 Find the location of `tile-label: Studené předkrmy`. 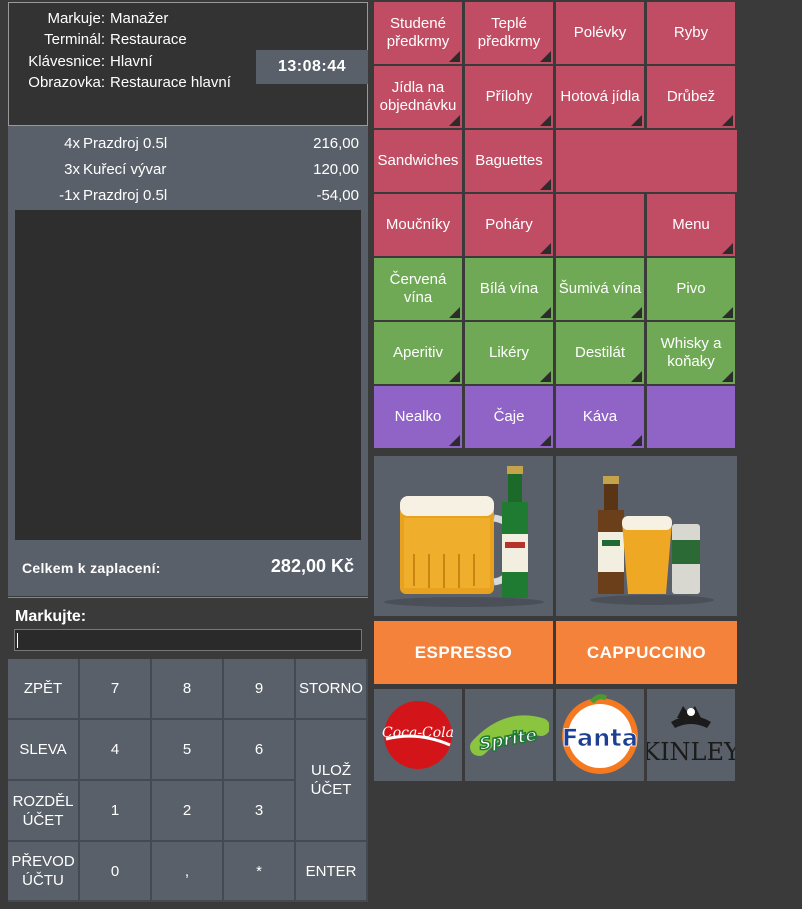

tile-label: Studené předkrmy is located at coordinates (418, 33).